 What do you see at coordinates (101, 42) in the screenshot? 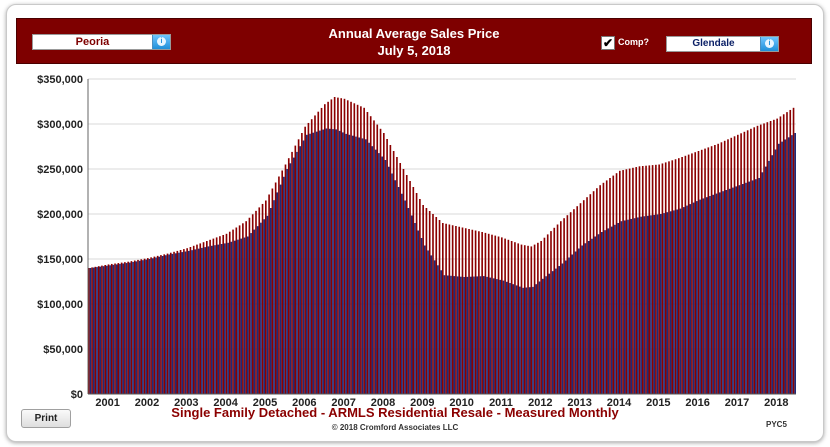
I see `area-select: Peoria i` at bounding box center [101, 42].